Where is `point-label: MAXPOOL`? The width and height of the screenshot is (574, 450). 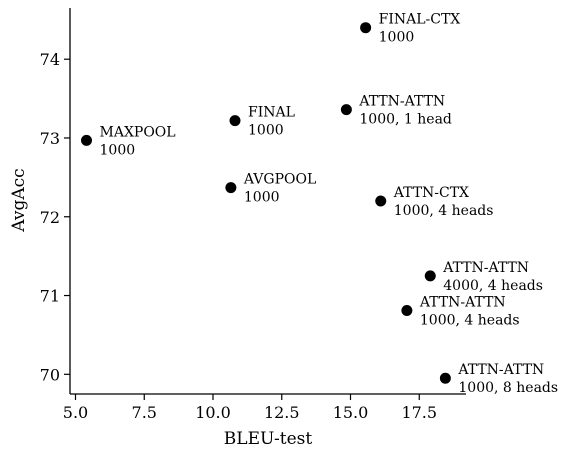 point-label: MAXPOOL is located at coordinates (138, 132).